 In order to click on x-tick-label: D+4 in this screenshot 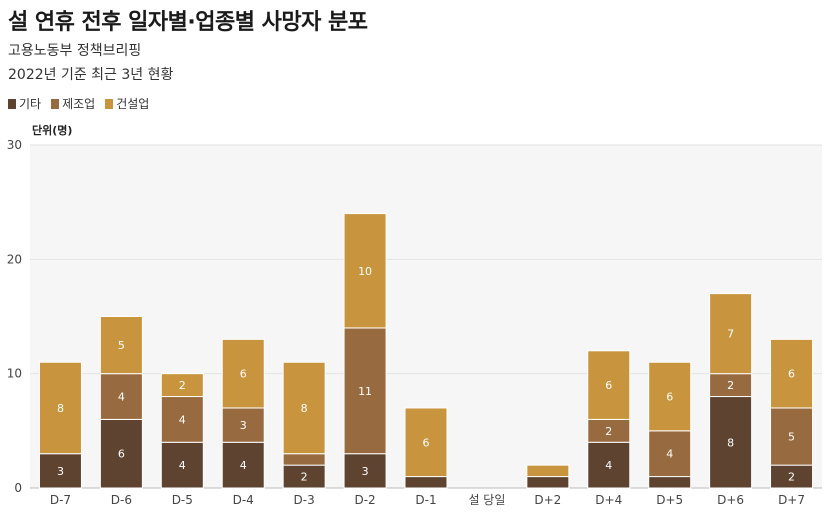, I will do `click(608, 500)`.